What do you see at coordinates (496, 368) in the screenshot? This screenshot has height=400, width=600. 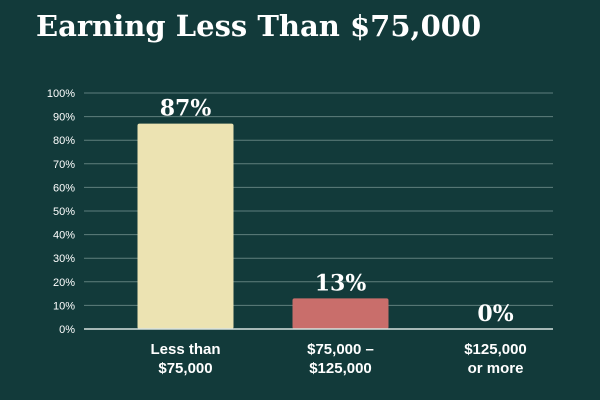 I see `category-label-line: or more` at bounding box center [496, 368].